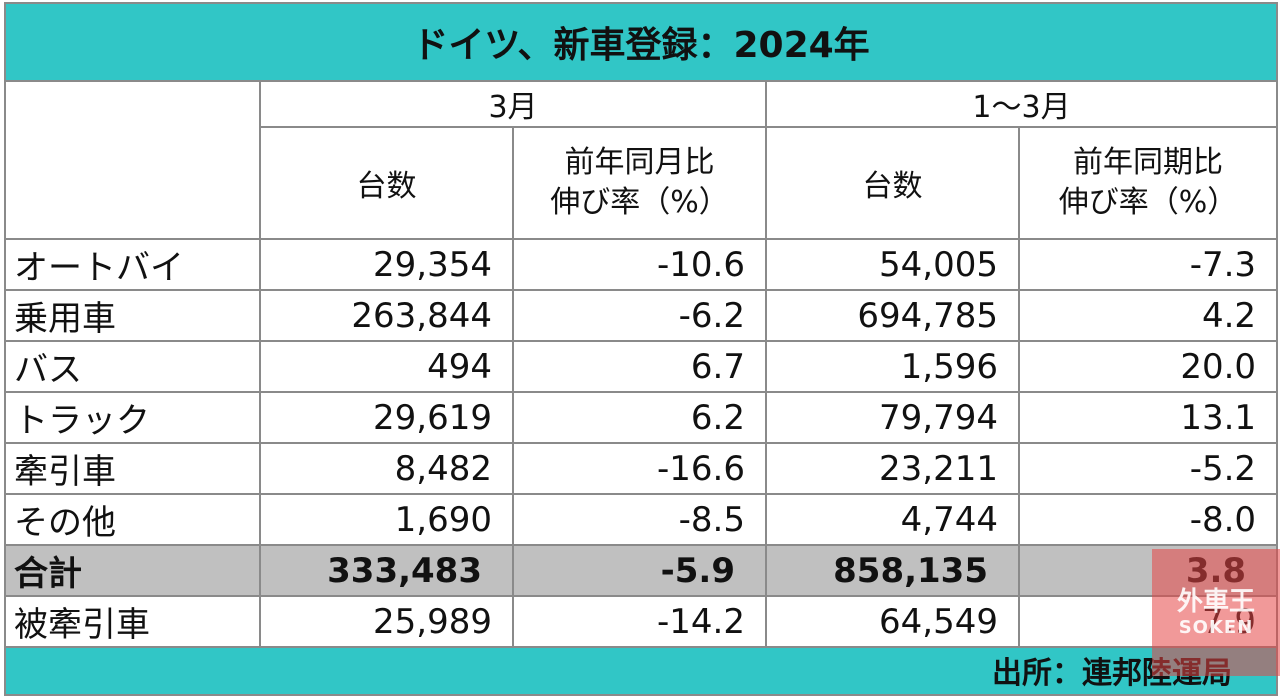 The image size is (1280, 696). Describe the element at coordinates (386, 519) in the screenshot. I see `march-units: 1,690` at that location.